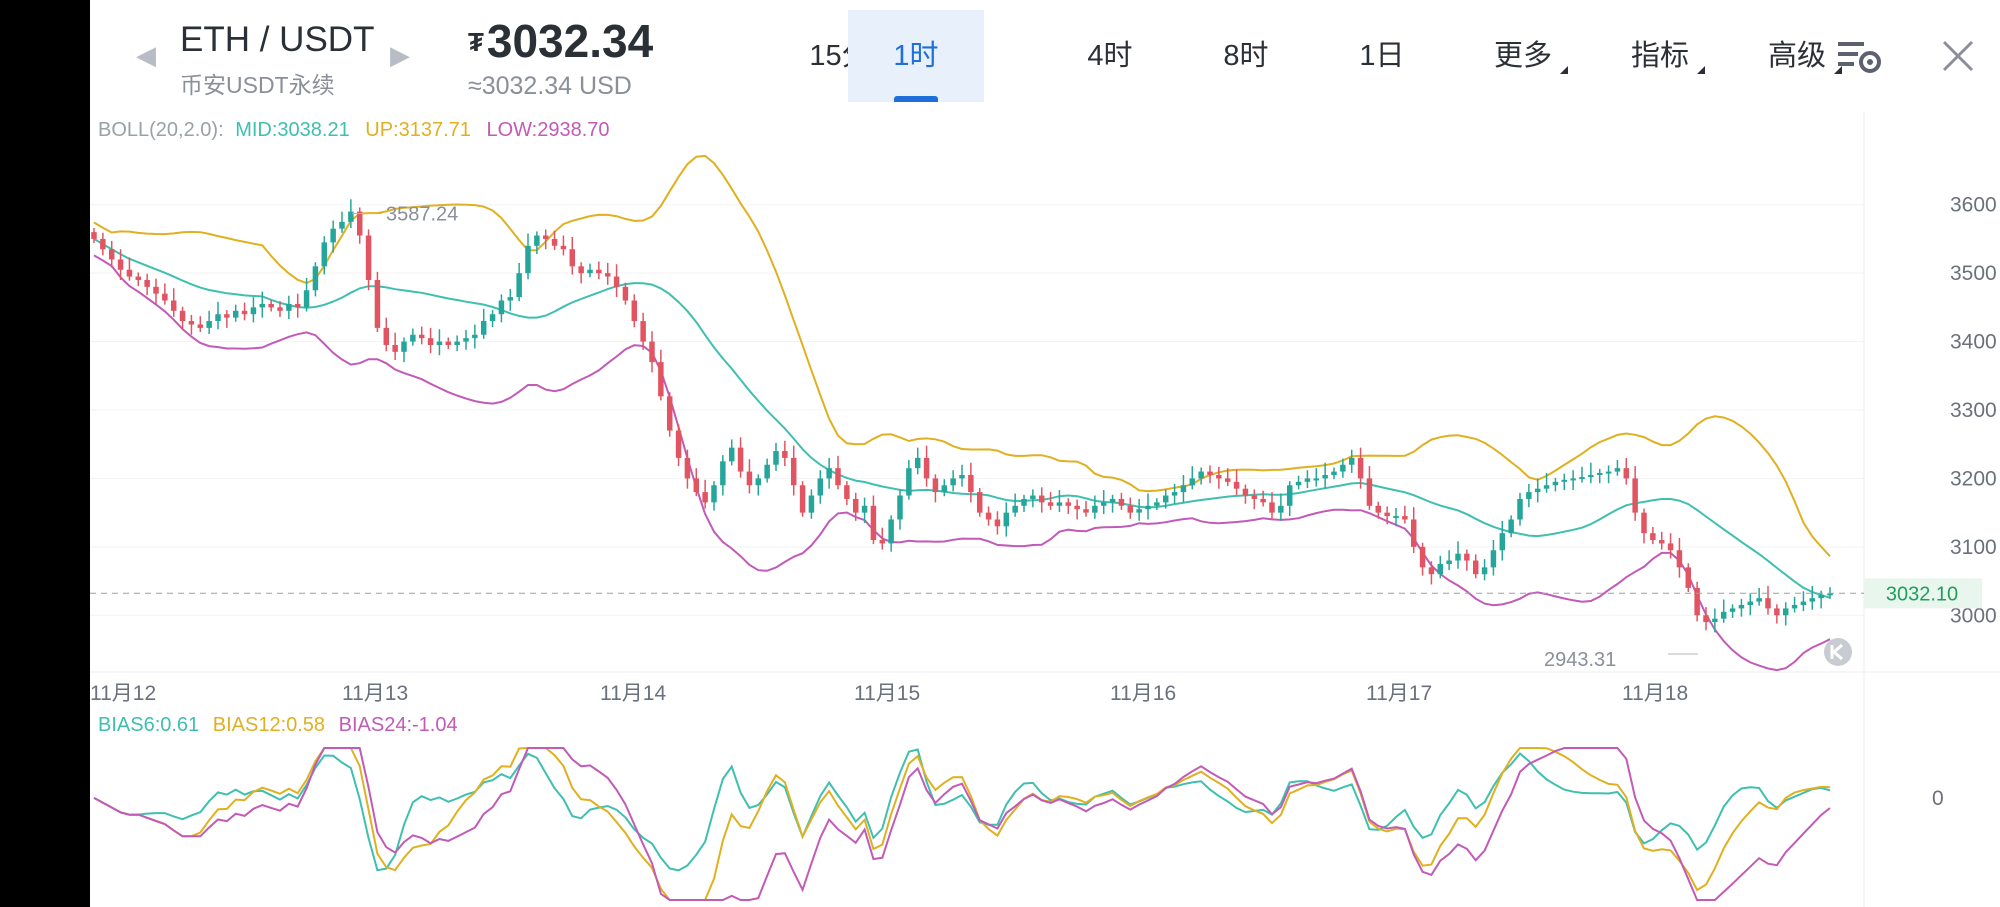 This screenshot has width=2000, height=907. What do you see at coordinates (1797, 56) in the screenshot?
I see `tab-advanced: 高级` at bounding box center [1797, 56].